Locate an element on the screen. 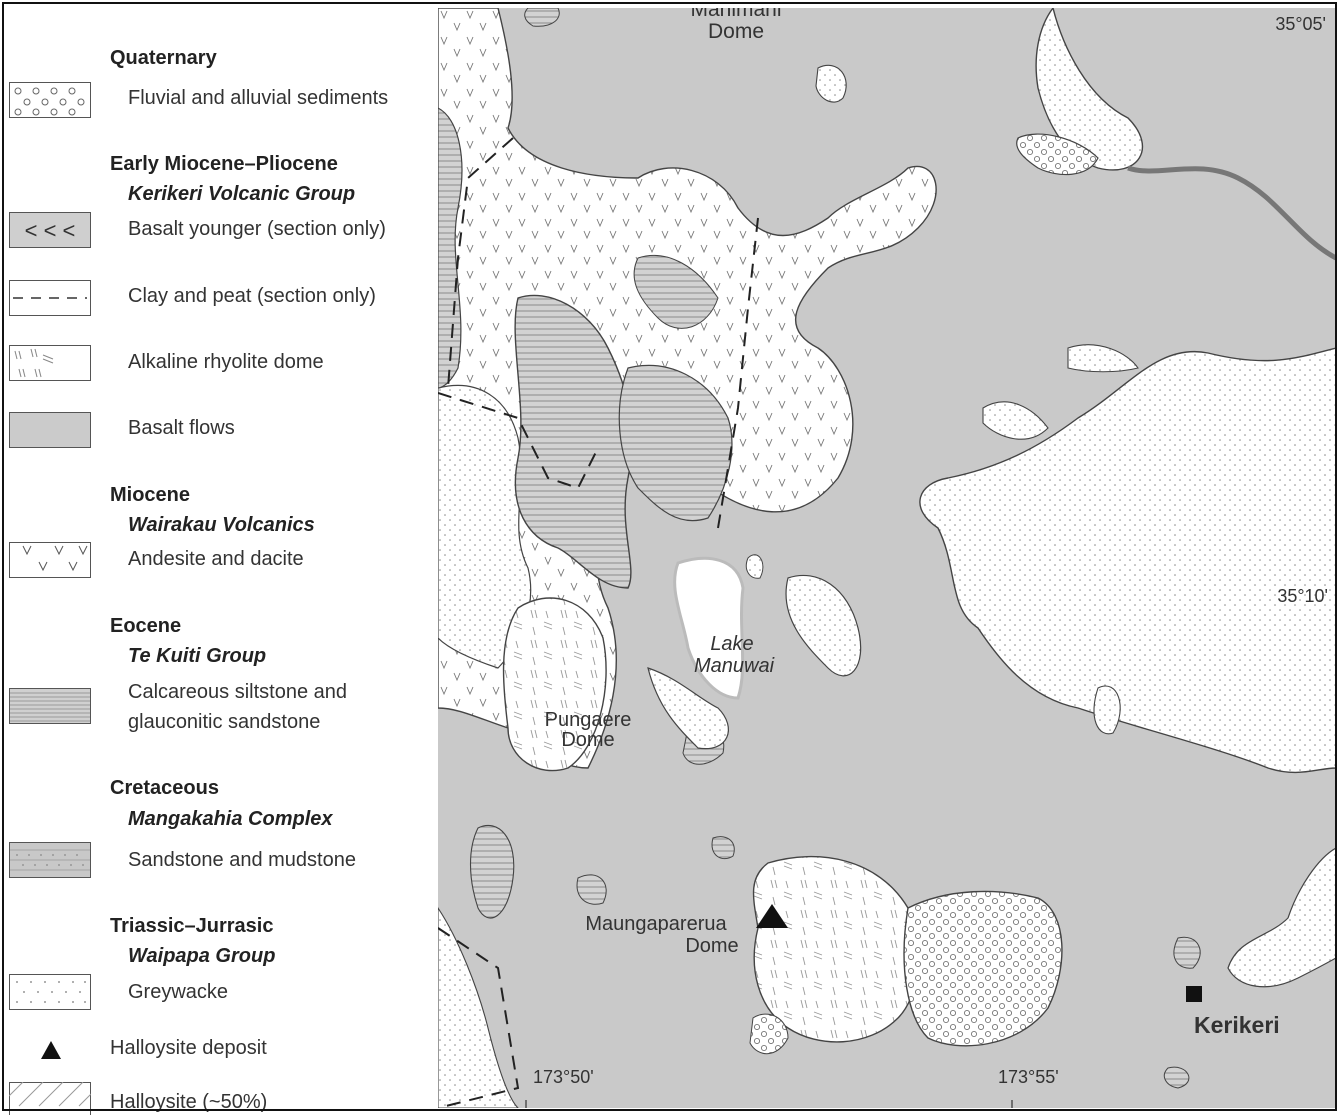 This screenshot has height=1115, width=1341. legend-heading-quaternary: Quaternary is located at coordinates (163, 58).